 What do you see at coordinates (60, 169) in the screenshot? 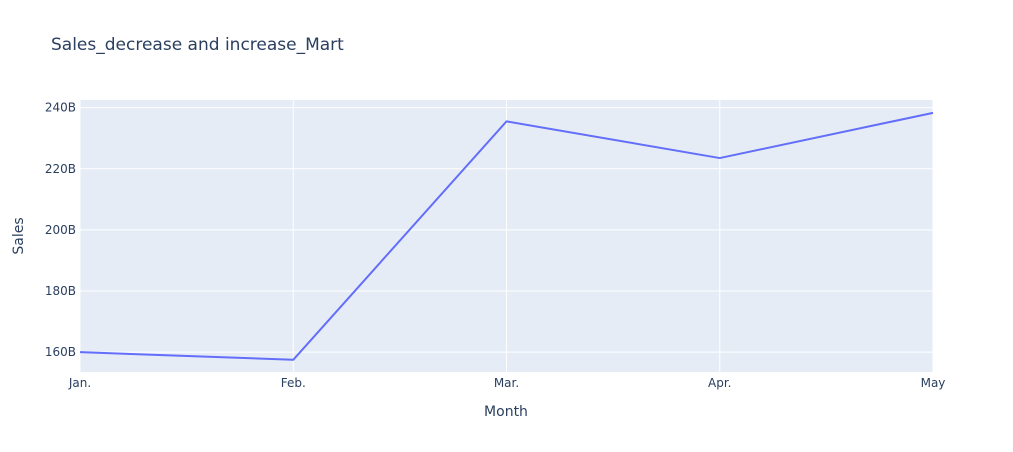
I see `y-tick-label: 220B` at bounding box center [60, 169].